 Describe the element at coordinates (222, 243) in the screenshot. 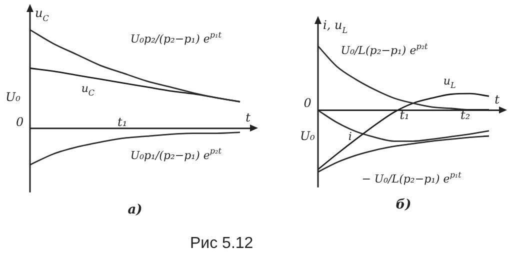

I see `text: Рис 5.12` at that location.